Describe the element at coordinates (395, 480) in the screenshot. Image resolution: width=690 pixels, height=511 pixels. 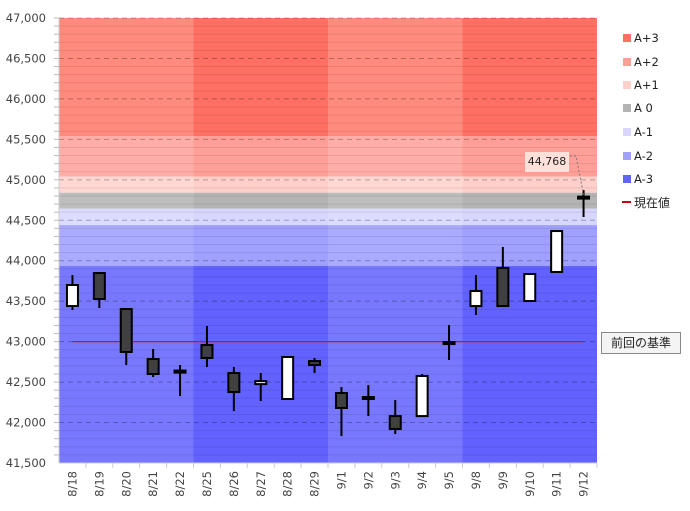
I see `x-tick-label: 9/3` at that location.